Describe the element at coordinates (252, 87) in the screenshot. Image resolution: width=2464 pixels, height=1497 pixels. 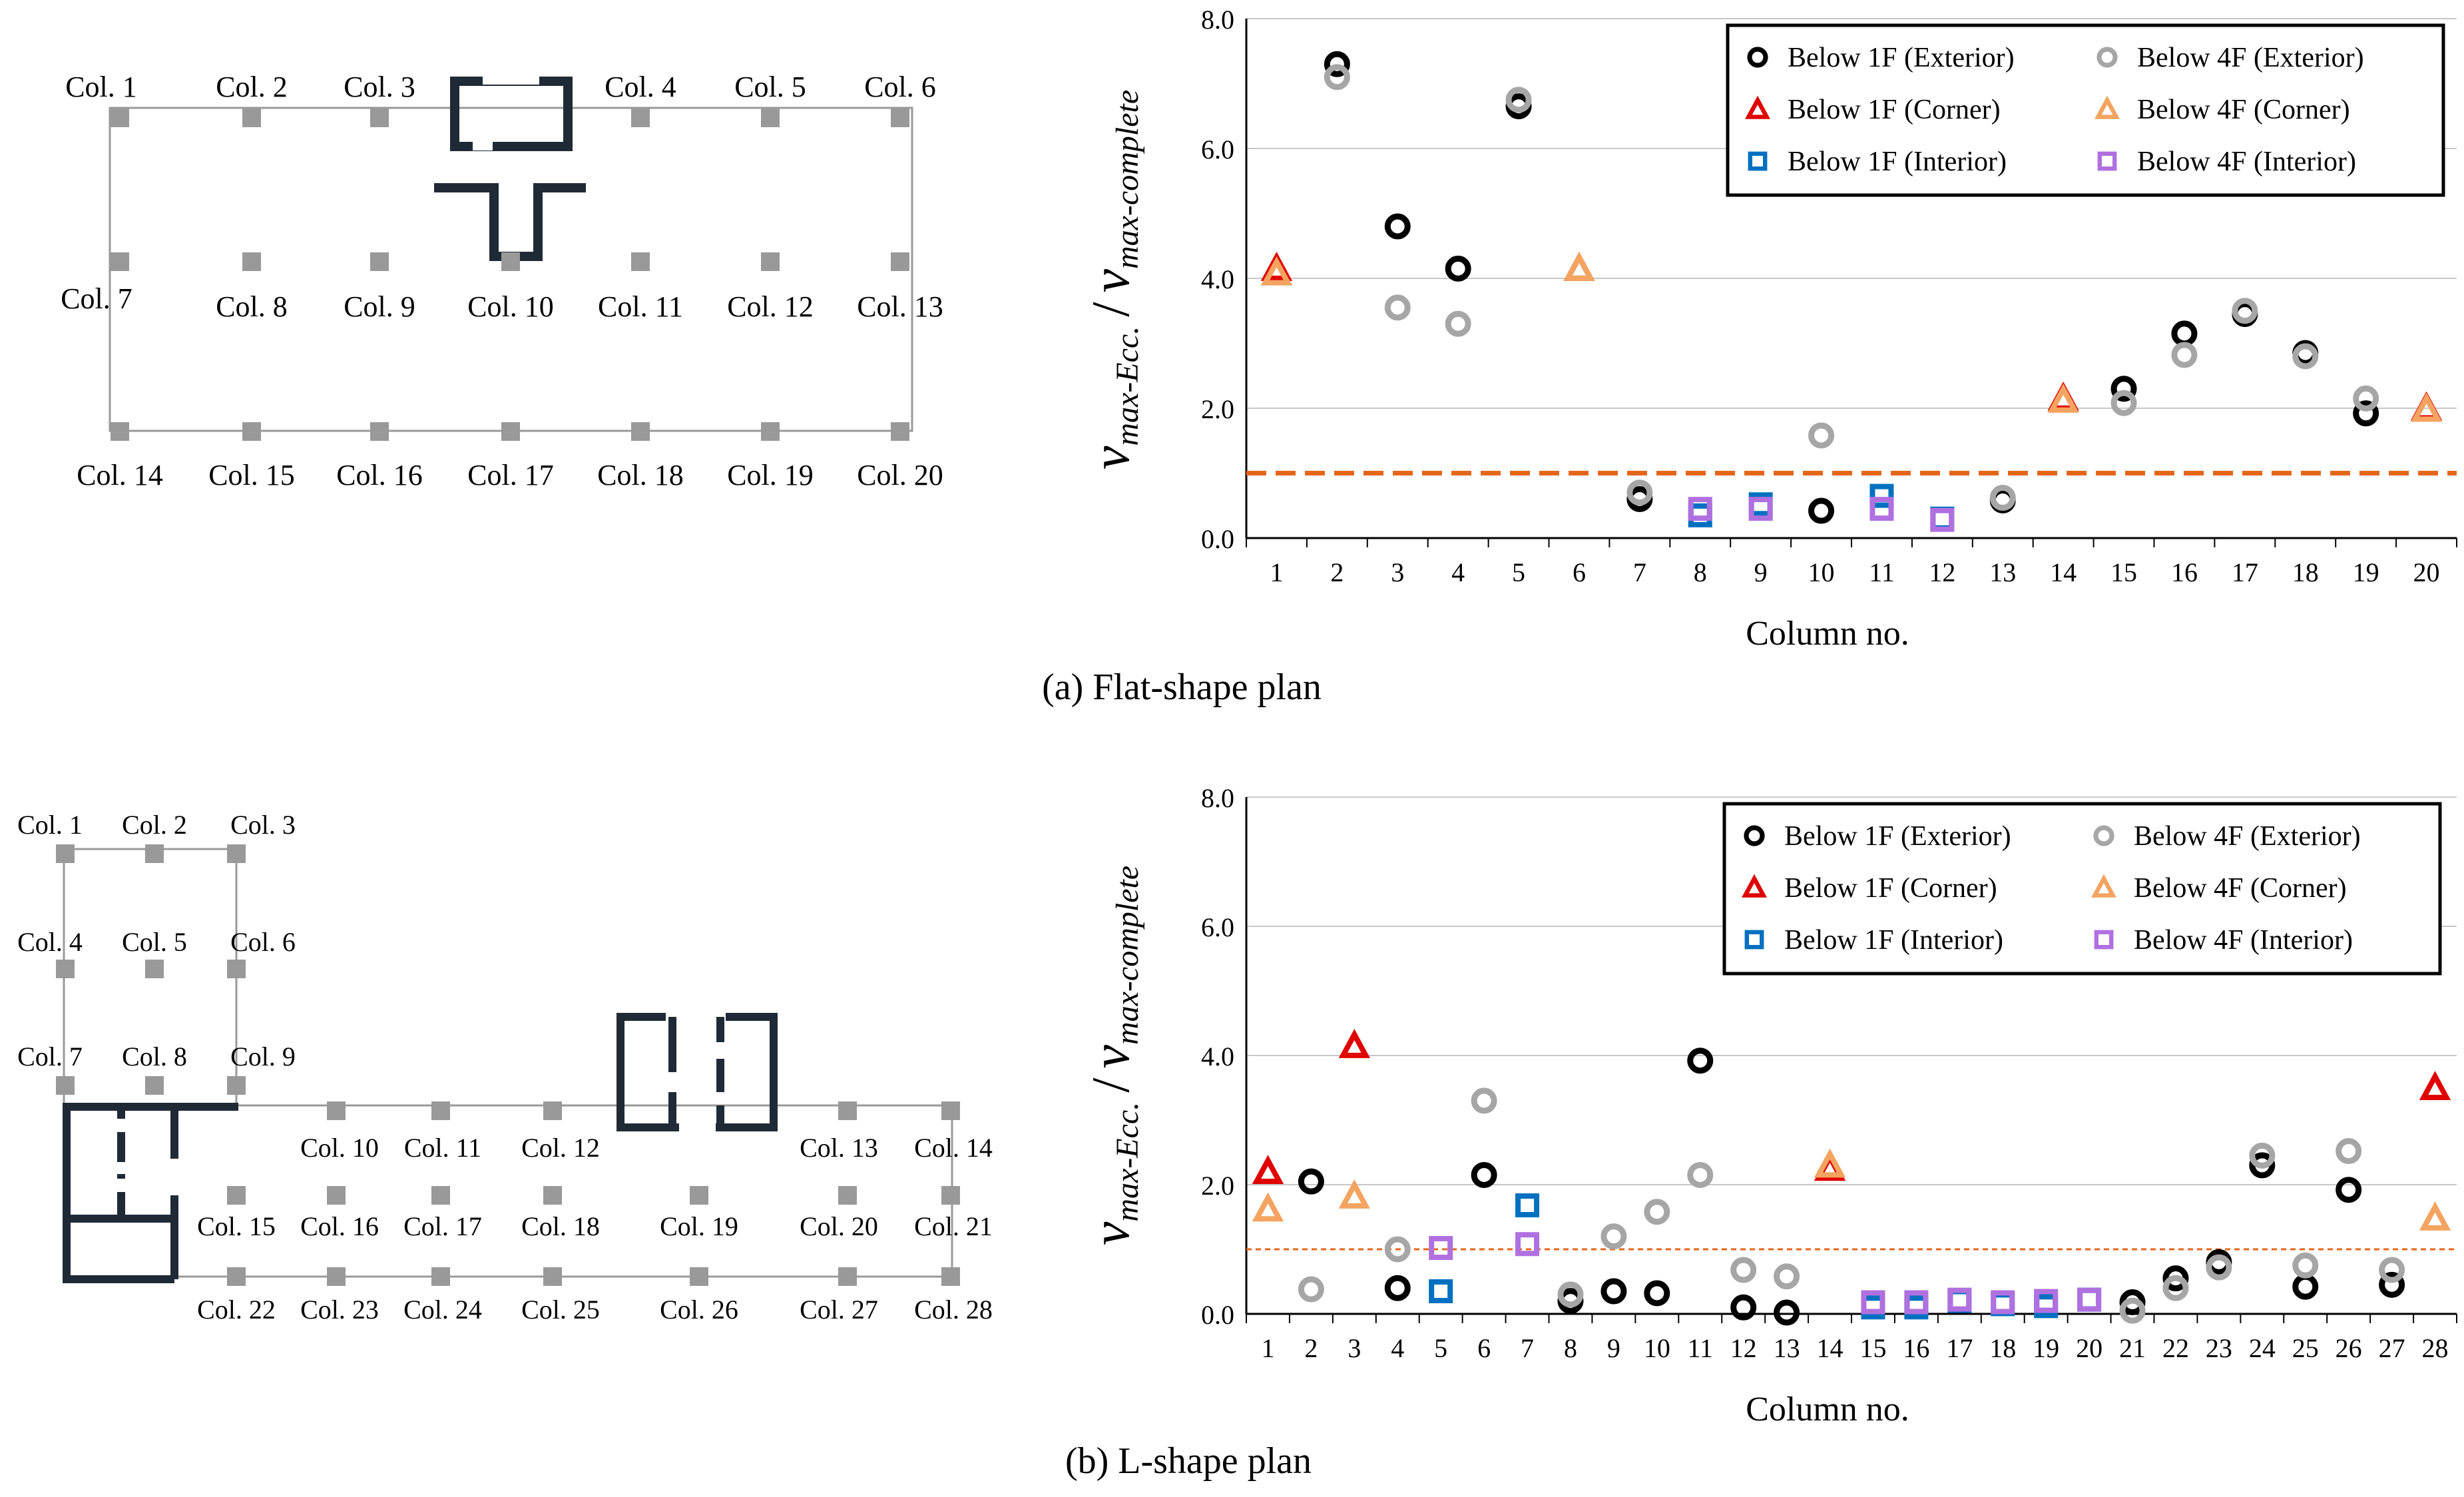
I see `plan-column-label: Col. 2` at that location.